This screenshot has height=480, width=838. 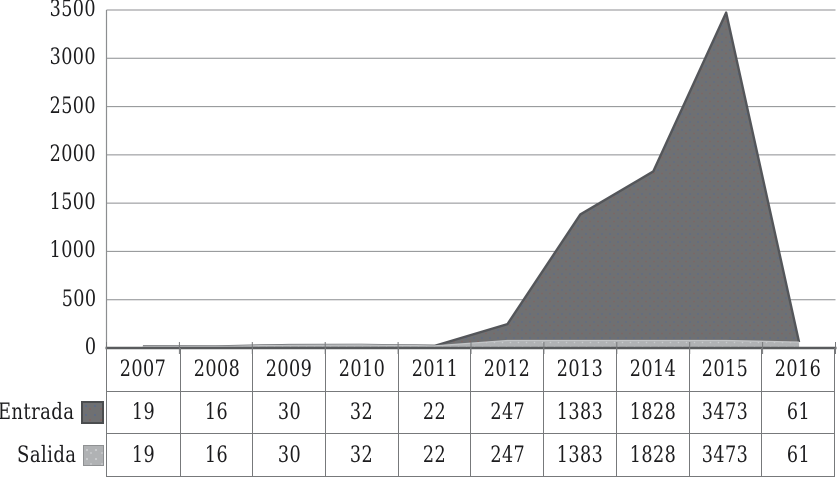 I want to click on table-header-year-2011: 2011, so click(x=434, y=369).